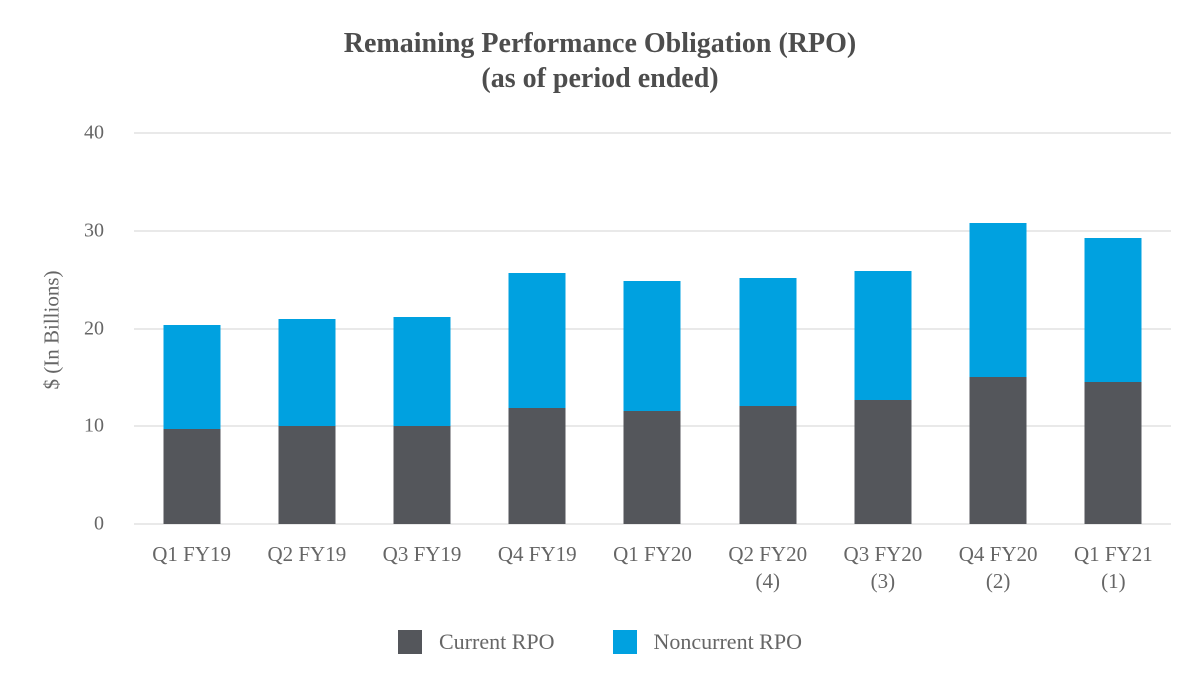  Describe the element at coordinates (624, 642) in the screenshot. I see `legend-swatch-noncurrent-rpo` at that location.